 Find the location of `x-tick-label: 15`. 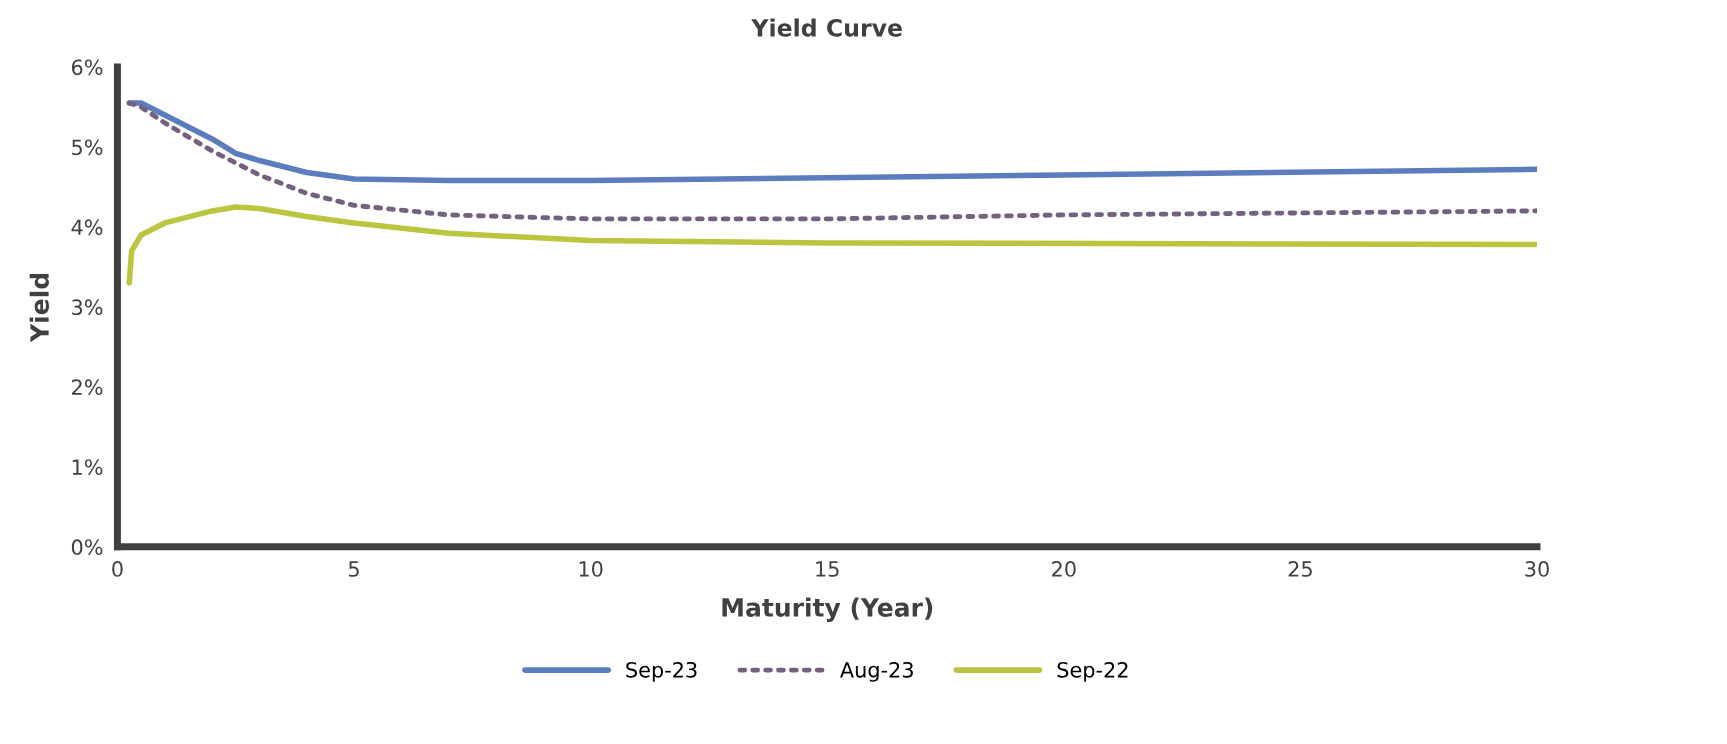

x-tick-label: 15 is located at coordinates (827, 569).